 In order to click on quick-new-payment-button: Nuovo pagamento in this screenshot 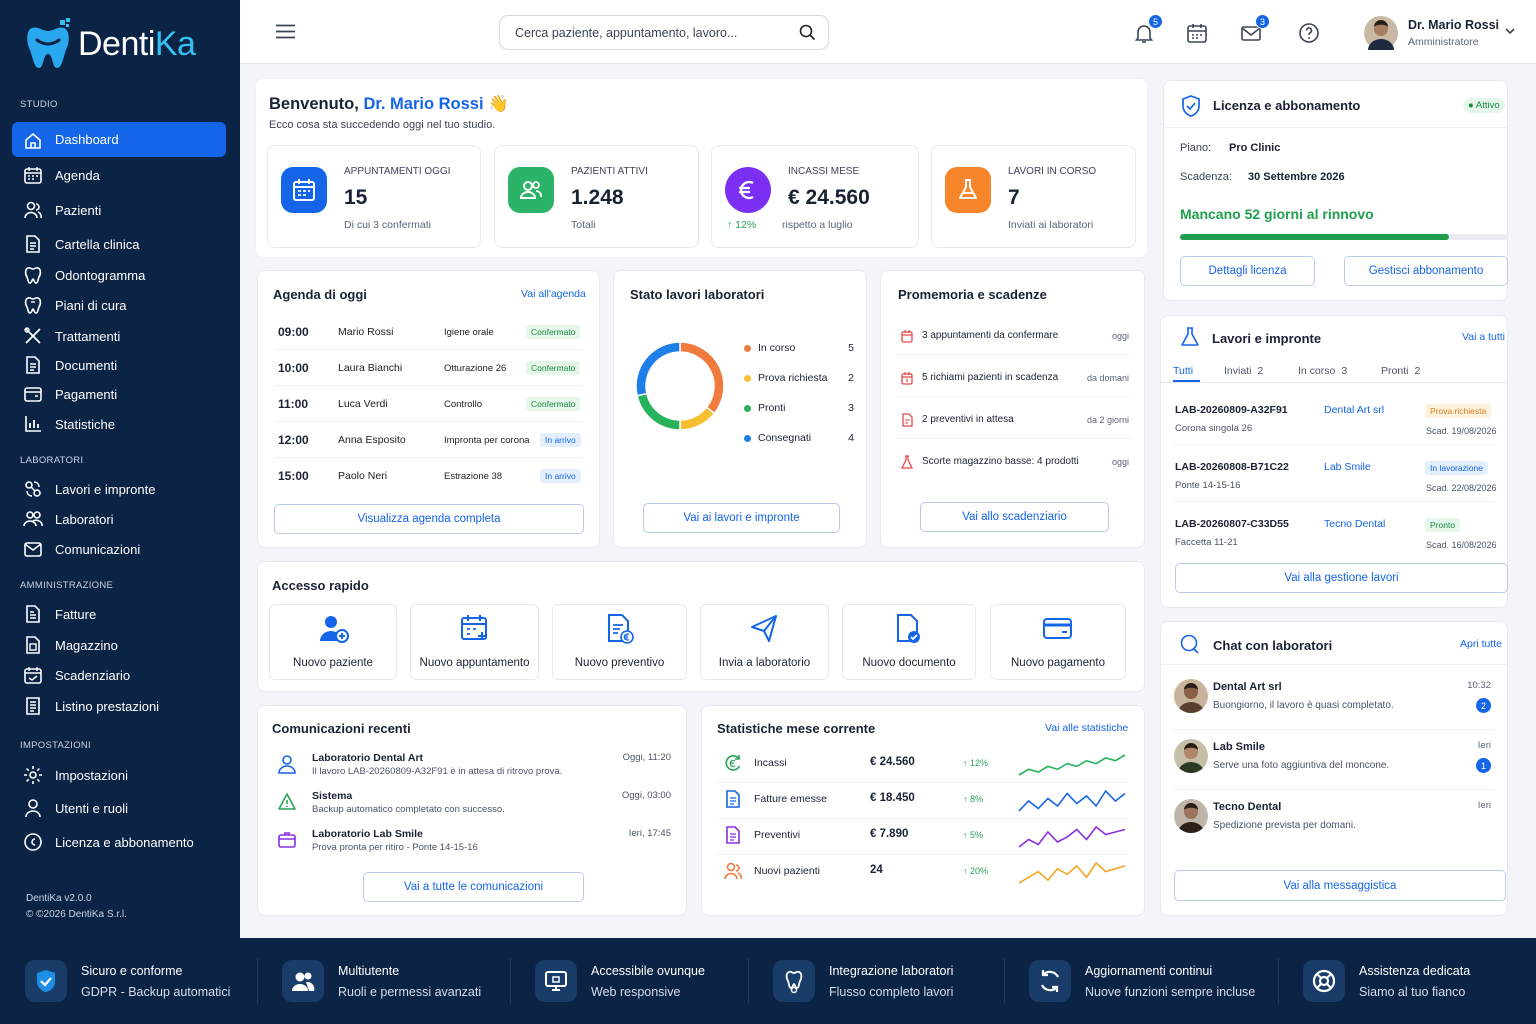, I will do `click(1058, 642)`.